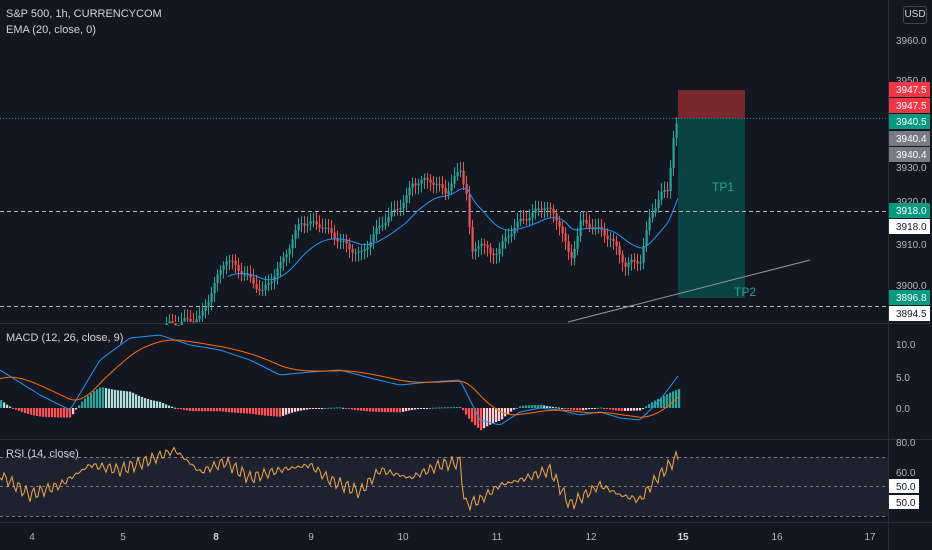 Image resolution: width=932 pixels, height=550 pixels. I want to click on time-axis: 4 5 8 9 10 11 12 15 16 17, so click(452, 537).